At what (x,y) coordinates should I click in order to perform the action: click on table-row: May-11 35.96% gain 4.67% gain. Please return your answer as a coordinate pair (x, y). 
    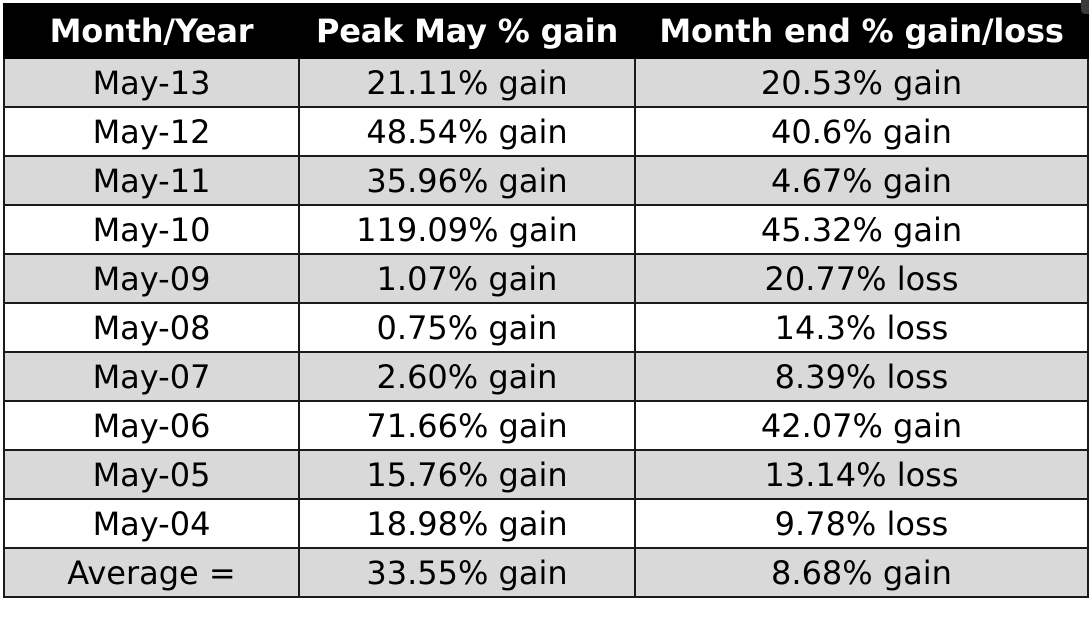
    Looking at the image, I should click on (546, 180).